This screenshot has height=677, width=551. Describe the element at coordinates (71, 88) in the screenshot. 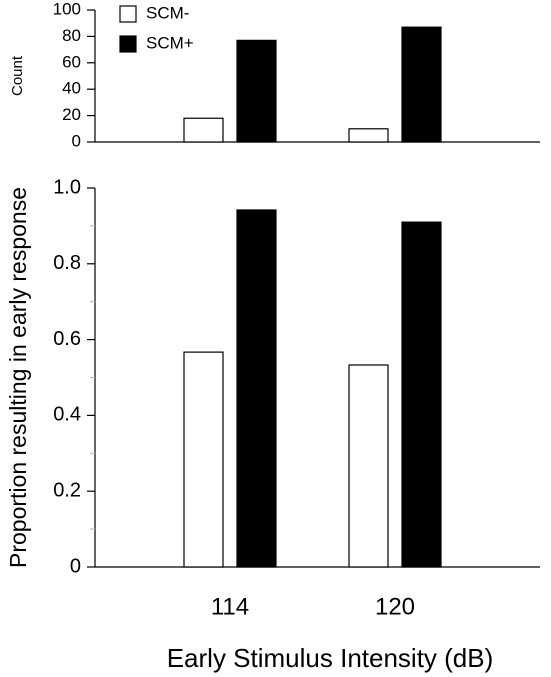

I see `y-tick-label: 40` at that location.